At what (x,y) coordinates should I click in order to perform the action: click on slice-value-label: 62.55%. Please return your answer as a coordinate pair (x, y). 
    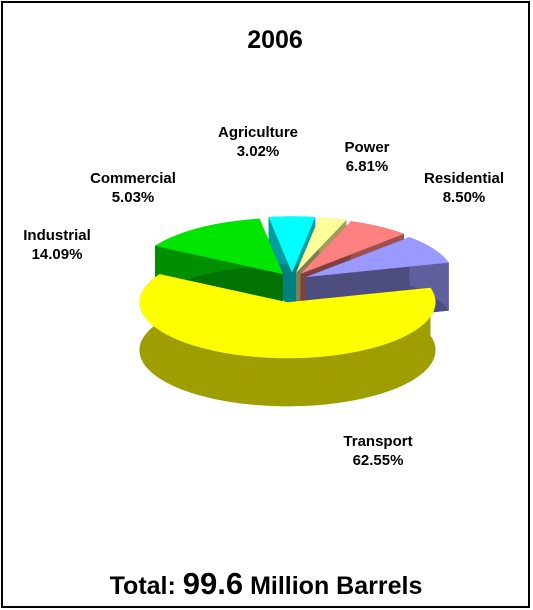
    Looking at the image, I should click on (378, 460).